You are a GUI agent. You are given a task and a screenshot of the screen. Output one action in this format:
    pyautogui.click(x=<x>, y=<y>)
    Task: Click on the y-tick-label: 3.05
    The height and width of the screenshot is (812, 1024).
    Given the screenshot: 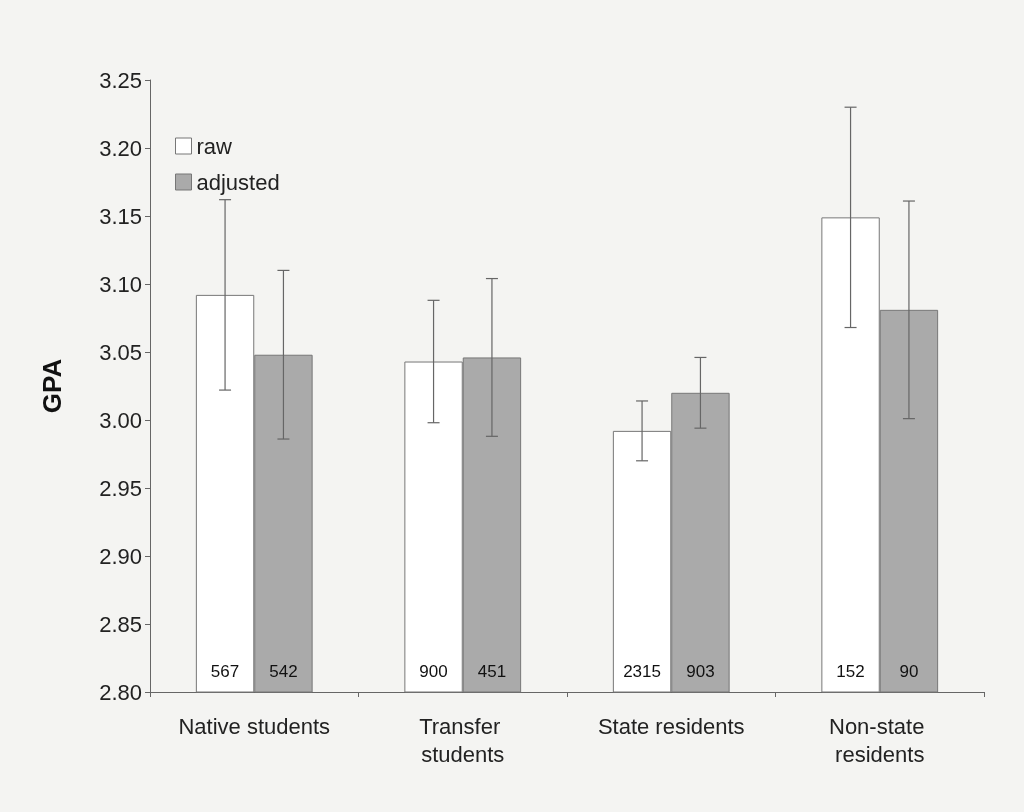 What is the action you would take?
    pyautogui.click(x=120, y=352)
    